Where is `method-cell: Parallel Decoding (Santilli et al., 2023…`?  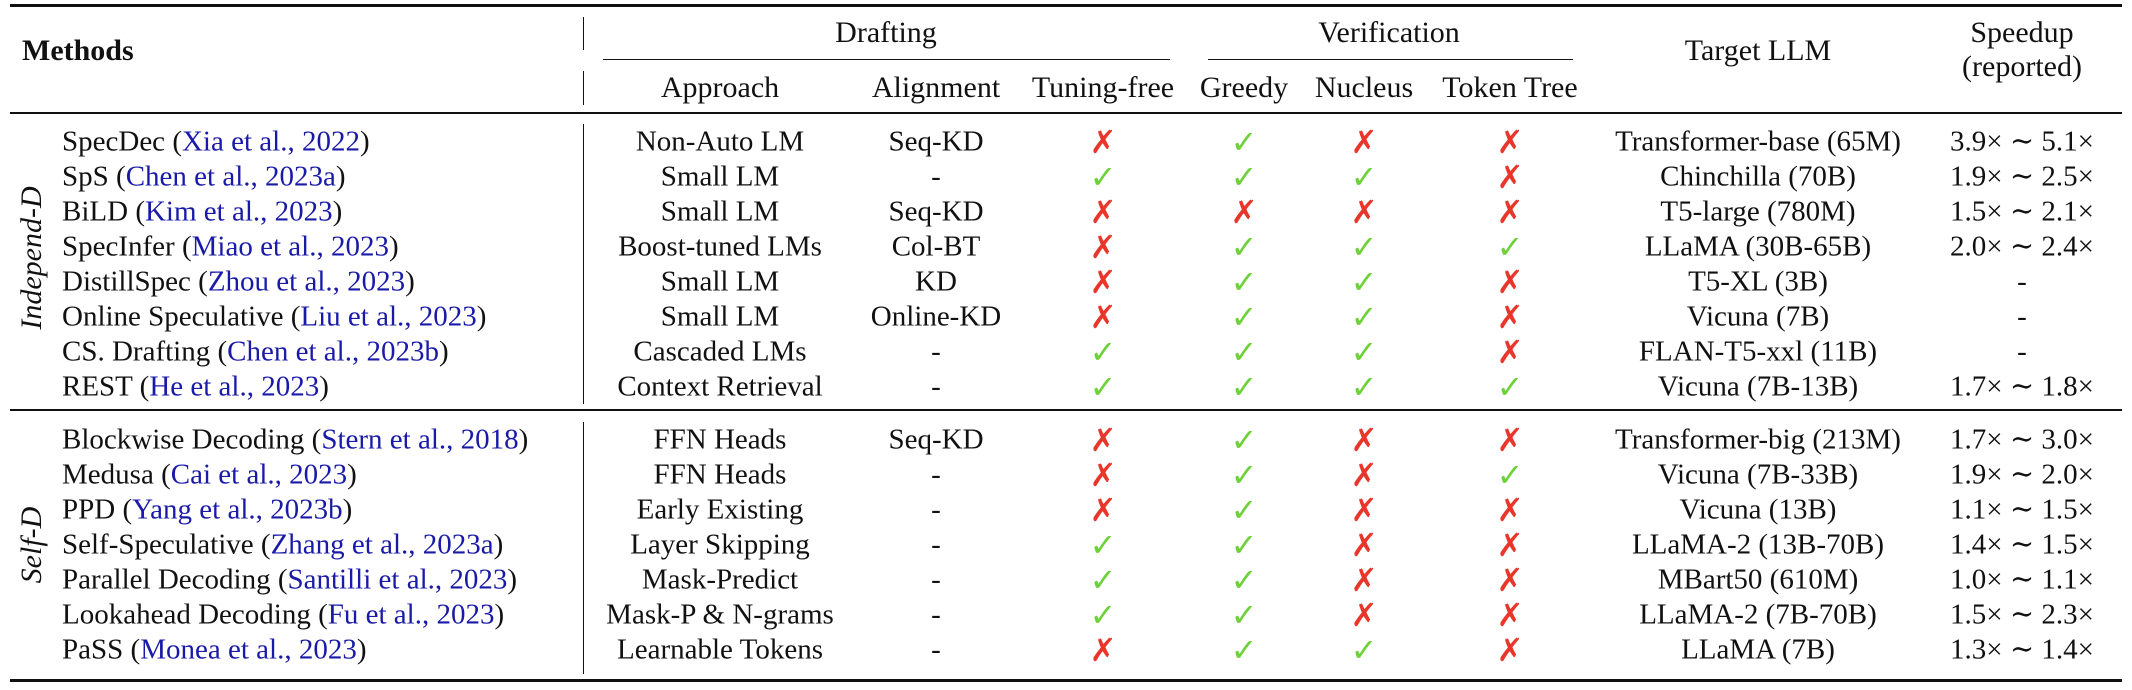 method-cell: Parallel Decoding (Santilli et al., 2023… is located at coordinates (289, 579).